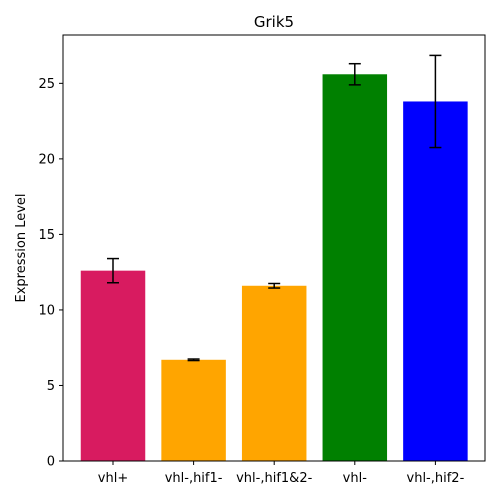 The image size is (500, 500). Describe the element at coordinates (436, 478) in the screenshot. I see `x-tick-label: vhl-,hif2-` at that location.